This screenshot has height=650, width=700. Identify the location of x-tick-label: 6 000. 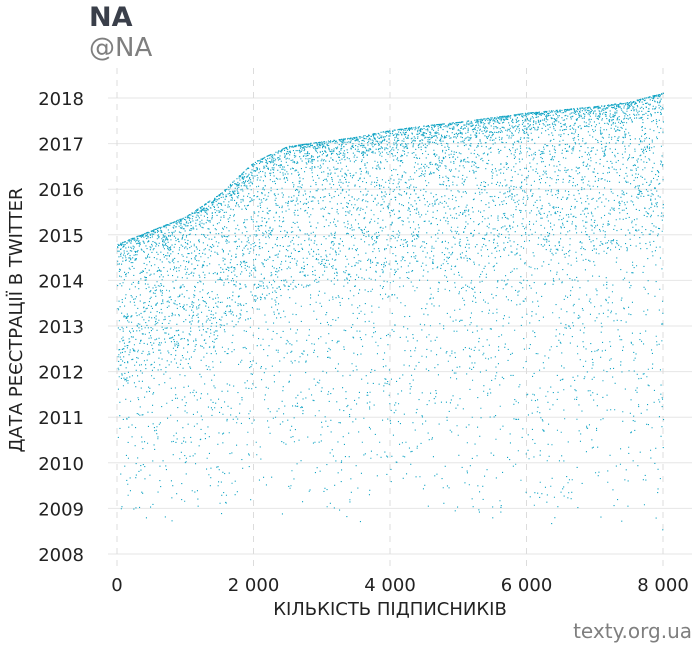
(527, 585).